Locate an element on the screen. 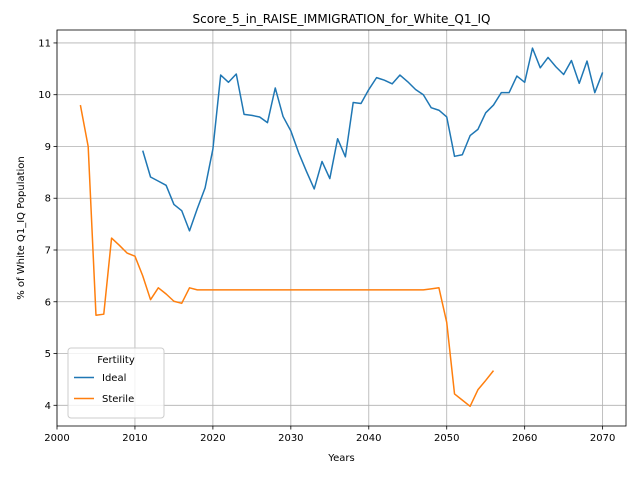 Image resolution: width=640 pixels, height=480 pixels. x-axis-label: Years is located at coordinates (340, 458).